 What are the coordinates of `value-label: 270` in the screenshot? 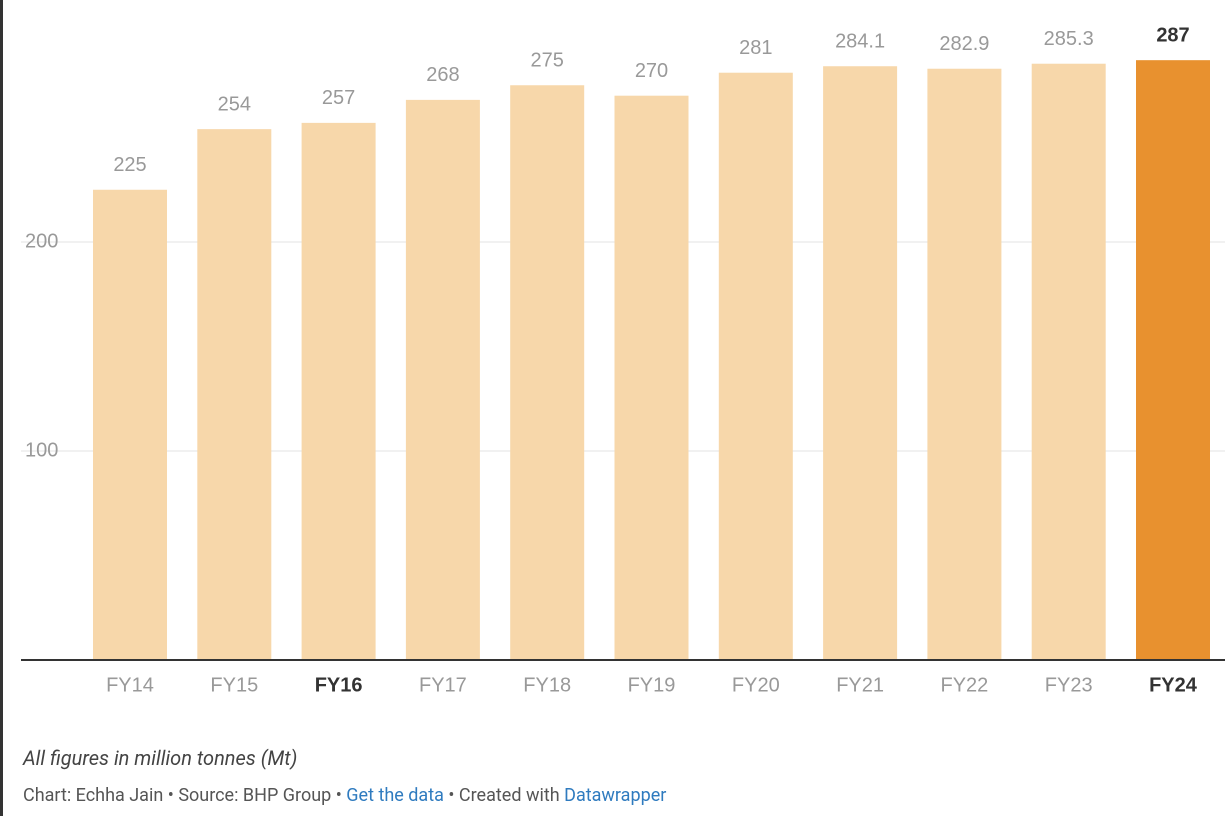 It's located at (651, 71).